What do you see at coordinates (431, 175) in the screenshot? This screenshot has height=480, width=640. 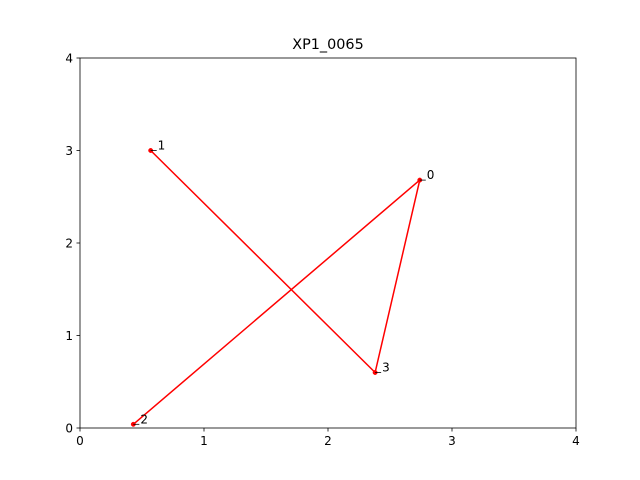 I see `point-label-0: 0` at bounding box center [431, 175].